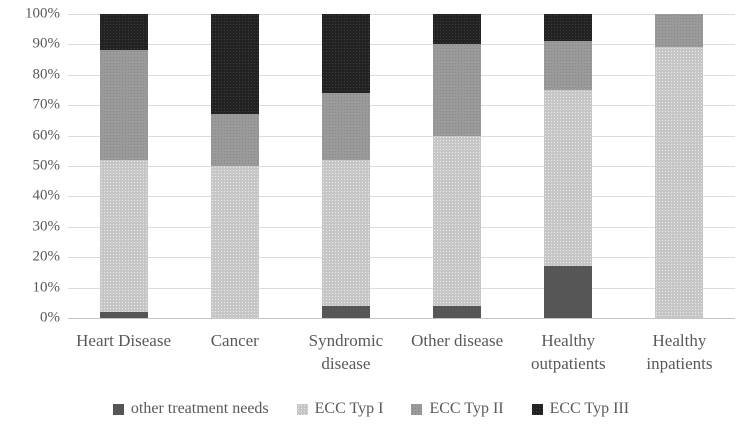 This screenshot has width=742, height=435. What do you see at coordinates (46, 135) in the screenshot?
I see `y-tick-label: 60%` at bounding box center [46, 135].